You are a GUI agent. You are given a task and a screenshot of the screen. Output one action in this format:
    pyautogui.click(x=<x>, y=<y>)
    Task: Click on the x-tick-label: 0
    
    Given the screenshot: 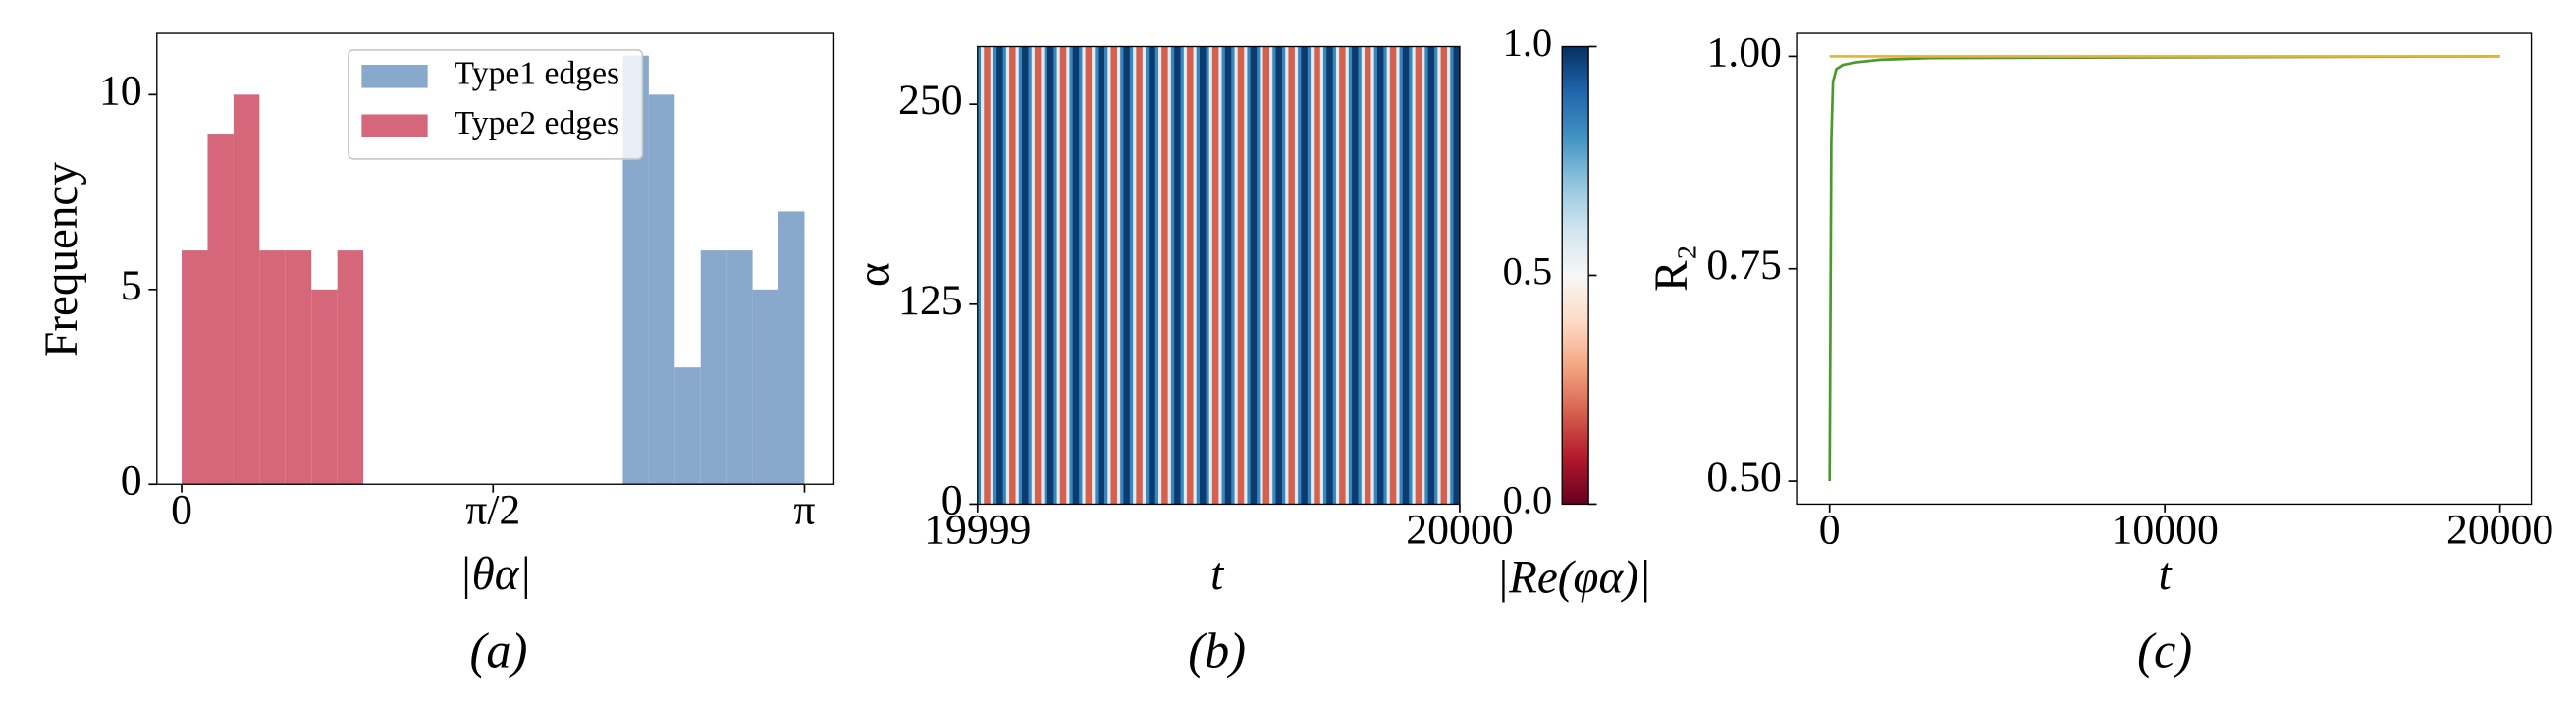 What is the action you would take?
    pyautogui.click(x=181, y=510)
    